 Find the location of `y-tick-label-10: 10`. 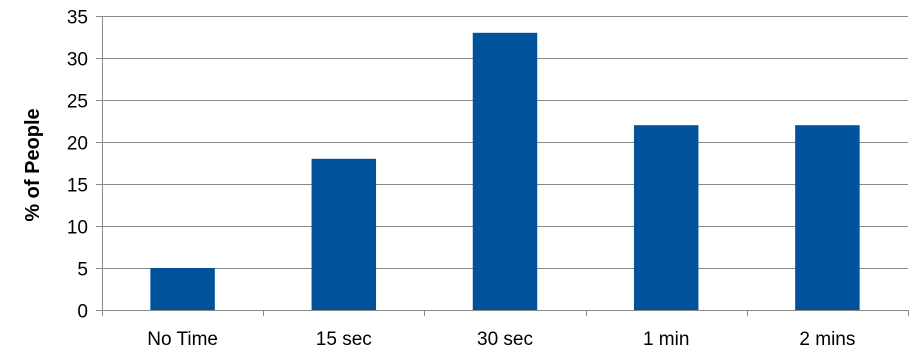

y-tick-label-10: 10 is located at coordinates (77, 228).